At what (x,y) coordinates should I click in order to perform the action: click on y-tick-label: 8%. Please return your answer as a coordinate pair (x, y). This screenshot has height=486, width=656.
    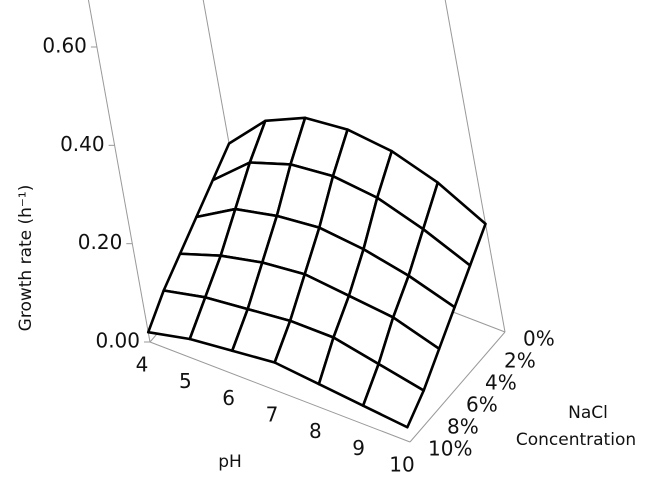
    Looking at the image, I should click on (463, 427).